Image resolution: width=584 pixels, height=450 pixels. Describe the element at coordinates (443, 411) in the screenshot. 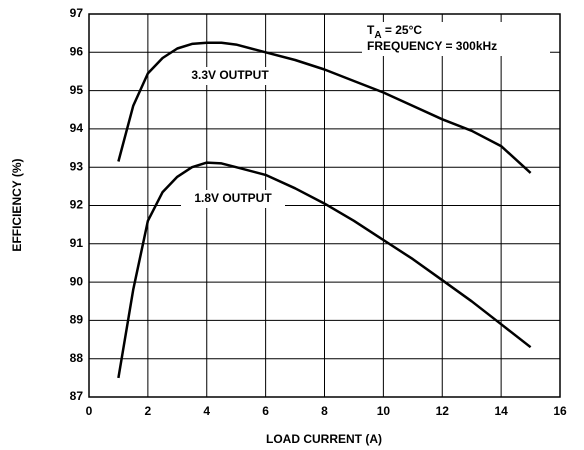

I see `x-tick-label: 12` at that location.